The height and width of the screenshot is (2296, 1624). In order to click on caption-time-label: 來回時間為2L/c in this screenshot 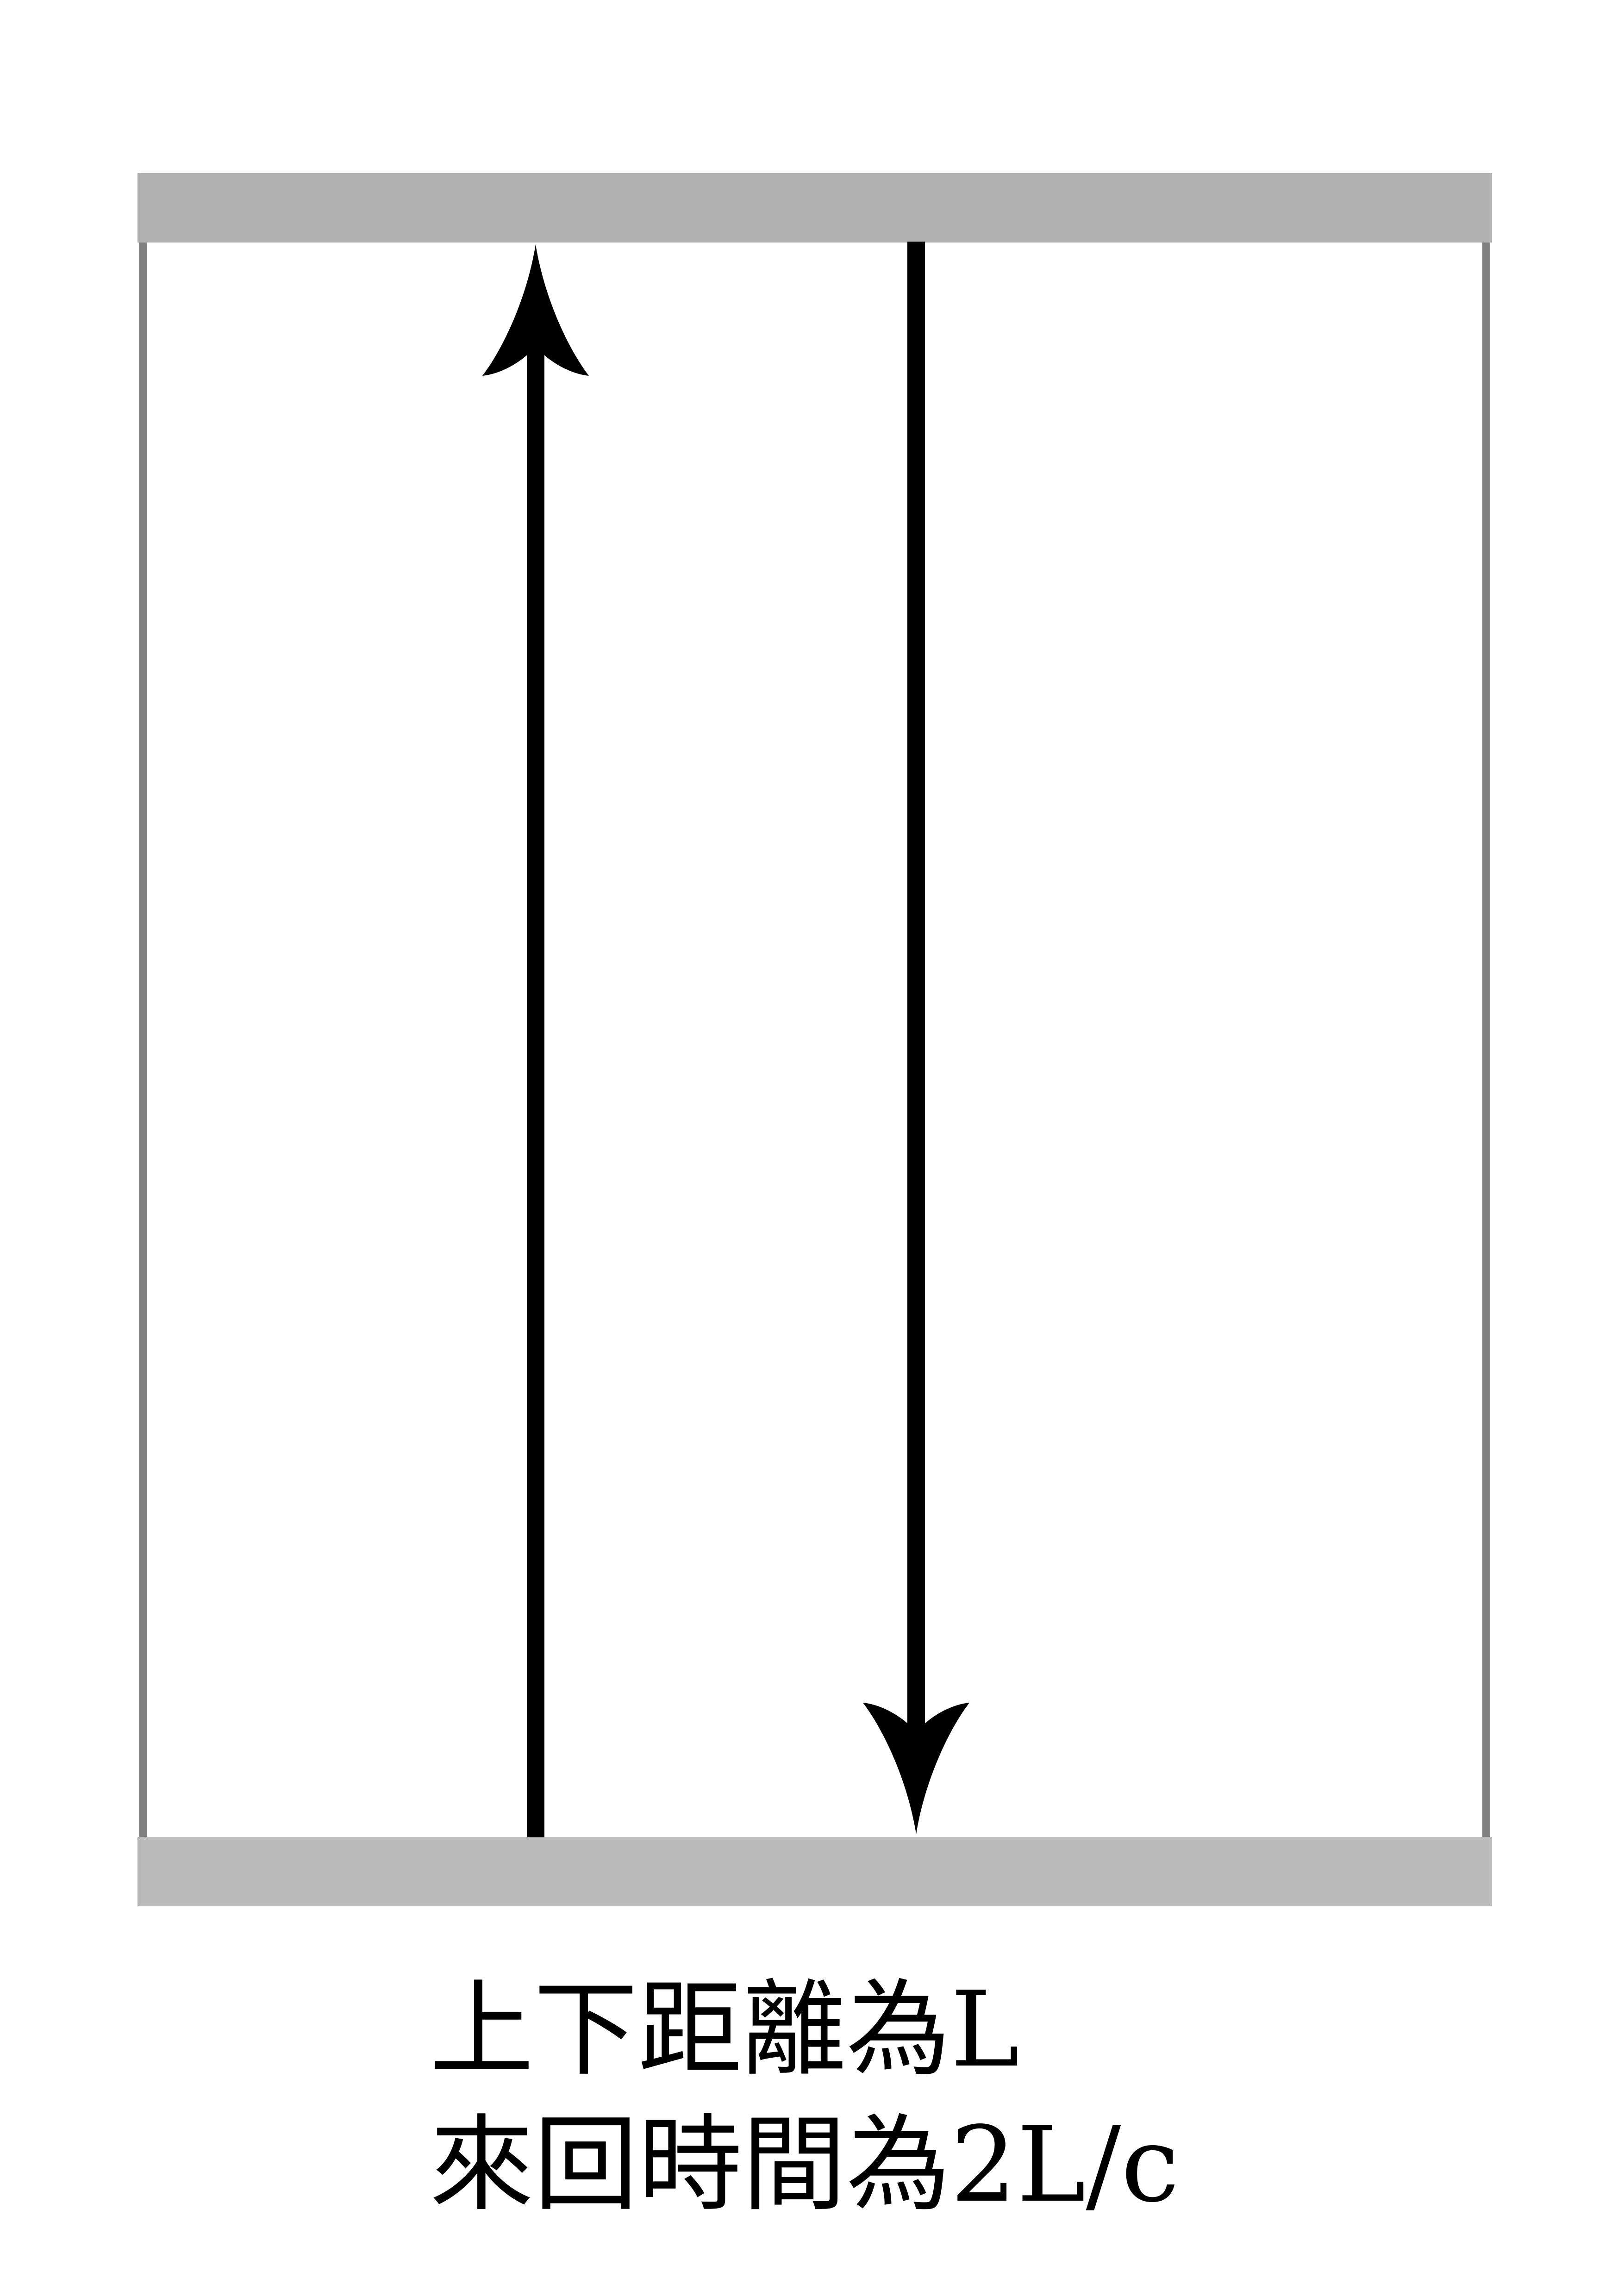, I will do `click(939, 2165)`.